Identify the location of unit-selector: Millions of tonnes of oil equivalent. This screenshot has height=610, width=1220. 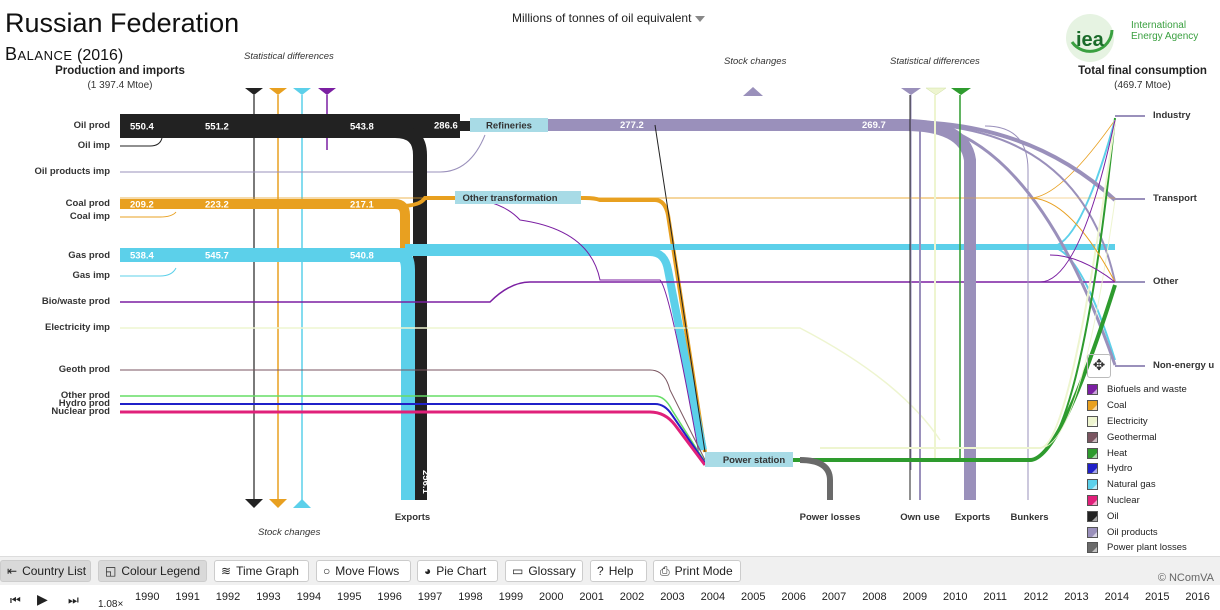
(609, 18).